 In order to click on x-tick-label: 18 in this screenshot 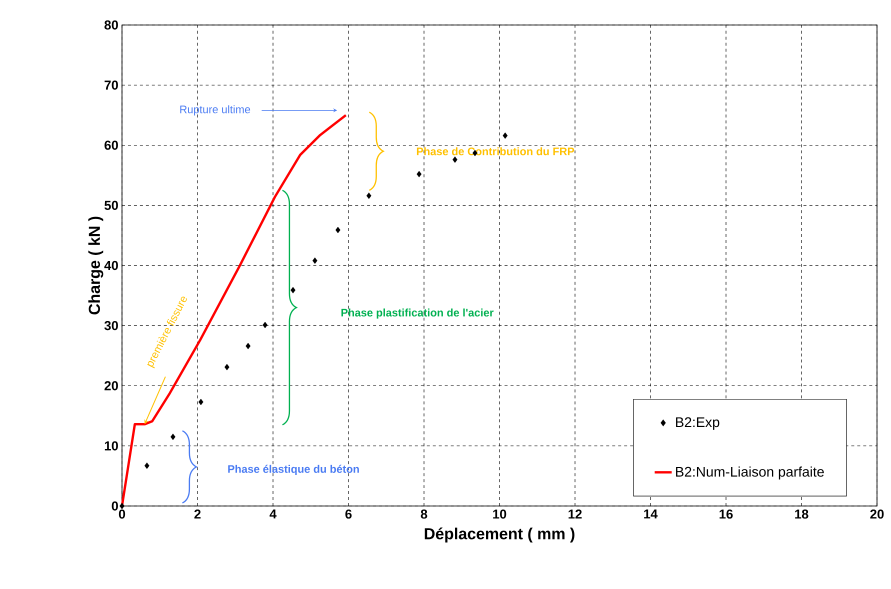, I will do `click(801, 514)`.